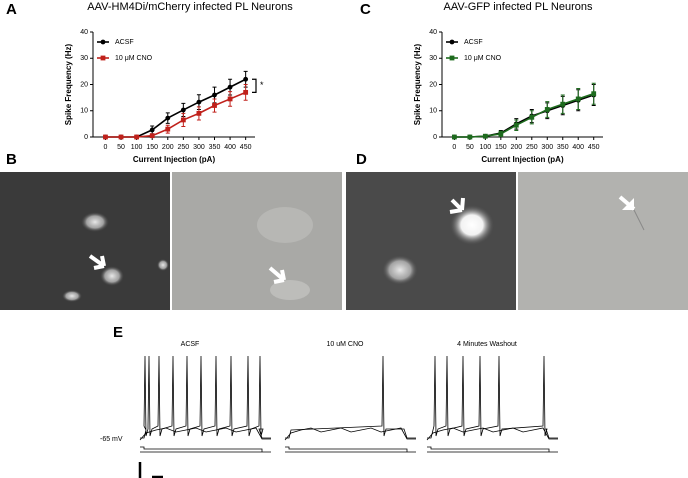 The width and height of the screenshot is (688, 478). What do you see at coordinates (346, 344) in the screenshot?
I see `trace-label: 10 uM CNO` at bounding box center [346, 344].